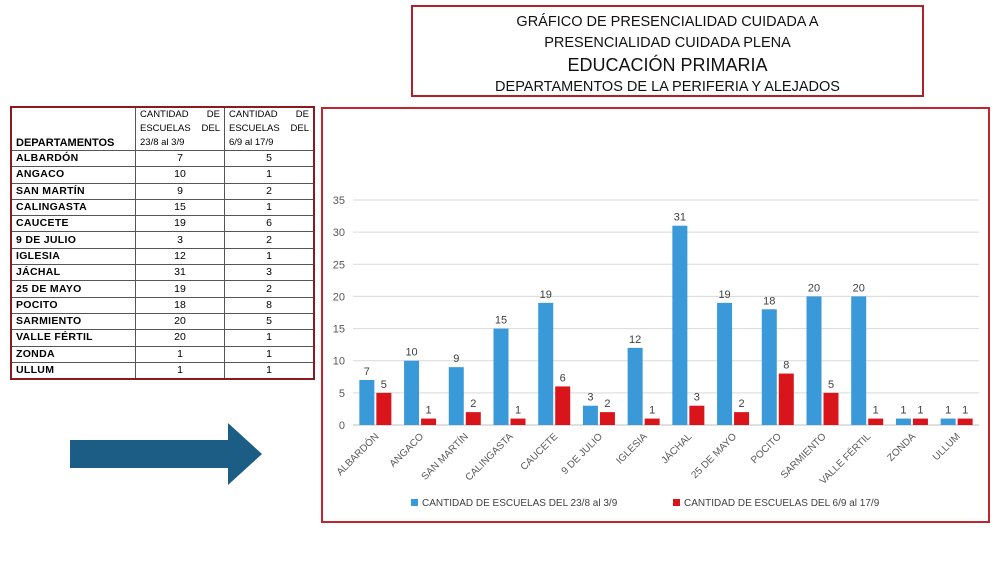 The width and height of the screenshot is (1000, 563). What do you see at coordinates (73, 175) in the screenshot?
I see `dept-name-cell: ANGACO` at bounding box center [73, 175].